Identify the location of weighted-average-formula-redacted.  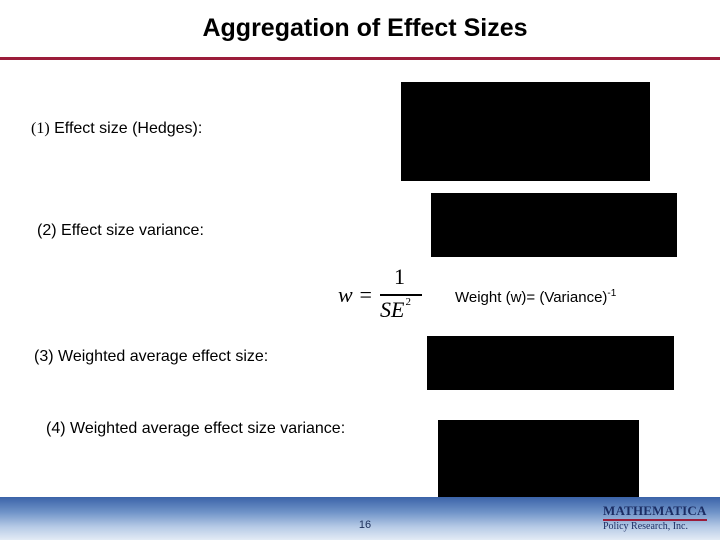
(550, 363).